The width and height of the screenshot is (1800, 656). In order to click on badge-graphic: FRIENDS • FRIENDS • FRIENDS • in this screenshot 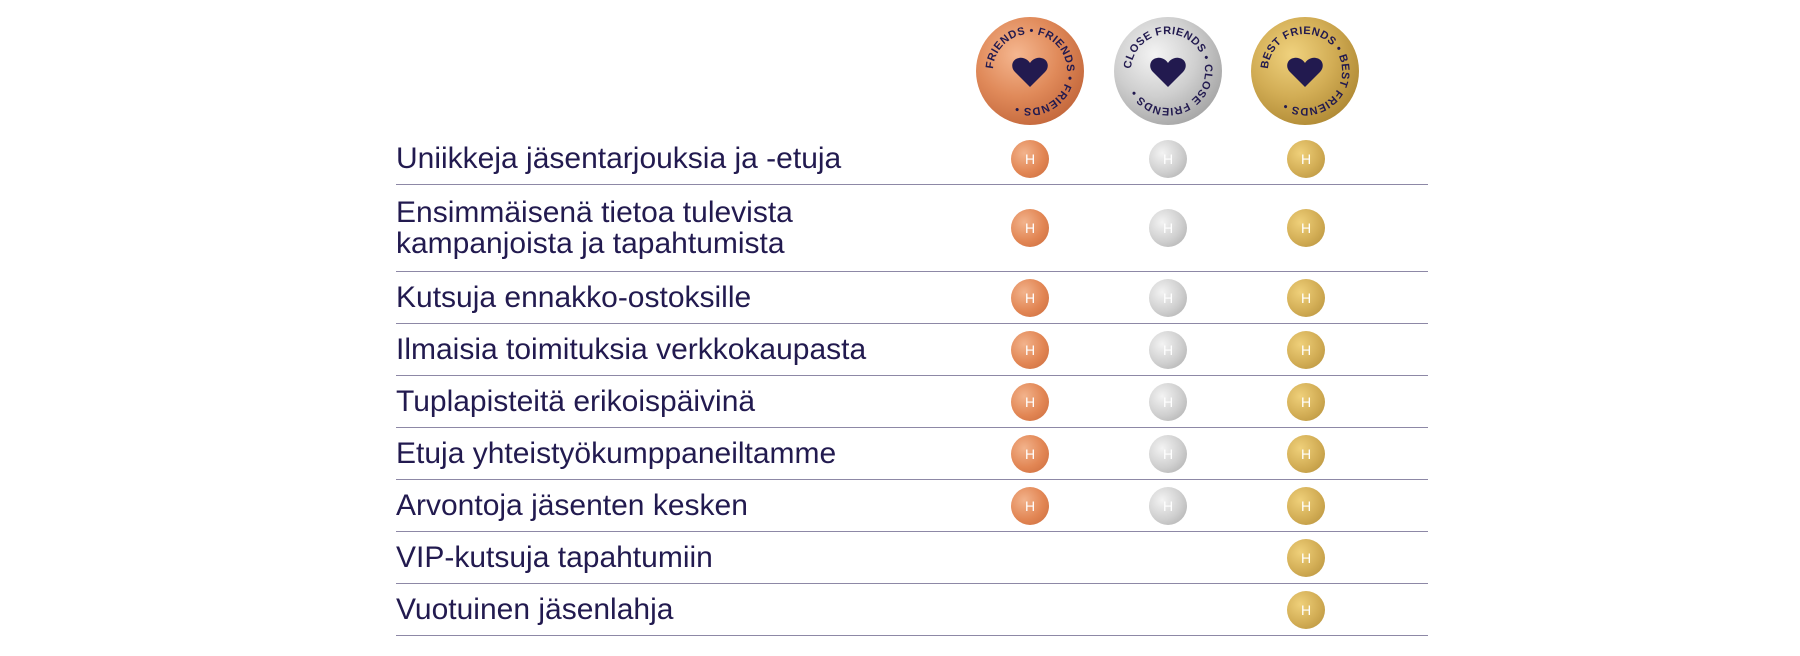, I will do `click(1030, 71)`.